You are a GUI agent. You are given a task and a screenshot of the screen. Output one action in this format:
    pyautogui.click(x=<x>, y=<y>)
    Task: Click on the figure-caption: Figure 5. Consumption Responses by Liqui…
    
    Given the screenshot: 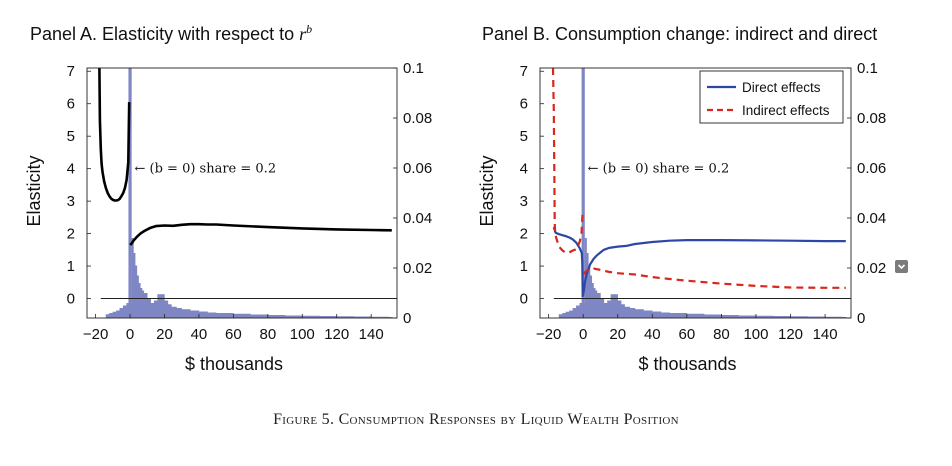 What is the action you would take?
    pyautogui.click(x=476, y=419)
    